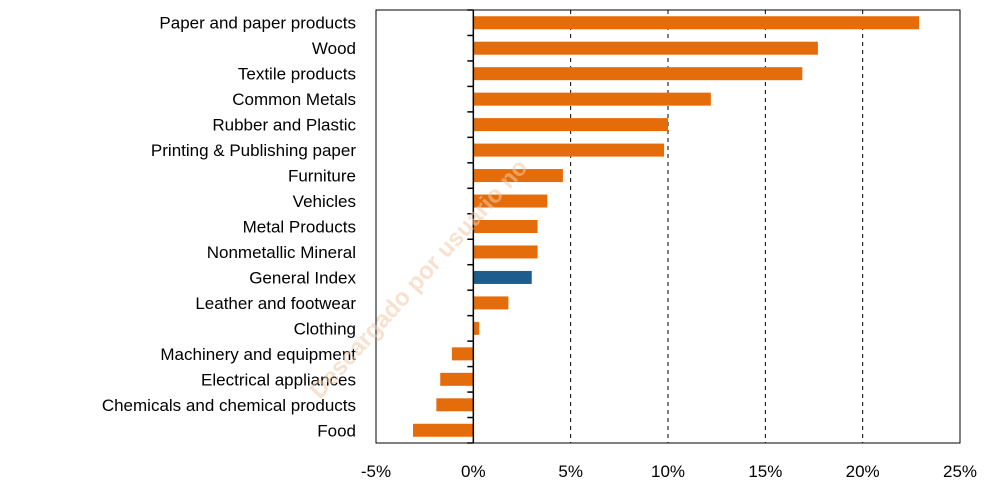  I want to click on x-tick-labels: -5% 0% 5% 10% 15% 20% 25%, so click(669, 471).